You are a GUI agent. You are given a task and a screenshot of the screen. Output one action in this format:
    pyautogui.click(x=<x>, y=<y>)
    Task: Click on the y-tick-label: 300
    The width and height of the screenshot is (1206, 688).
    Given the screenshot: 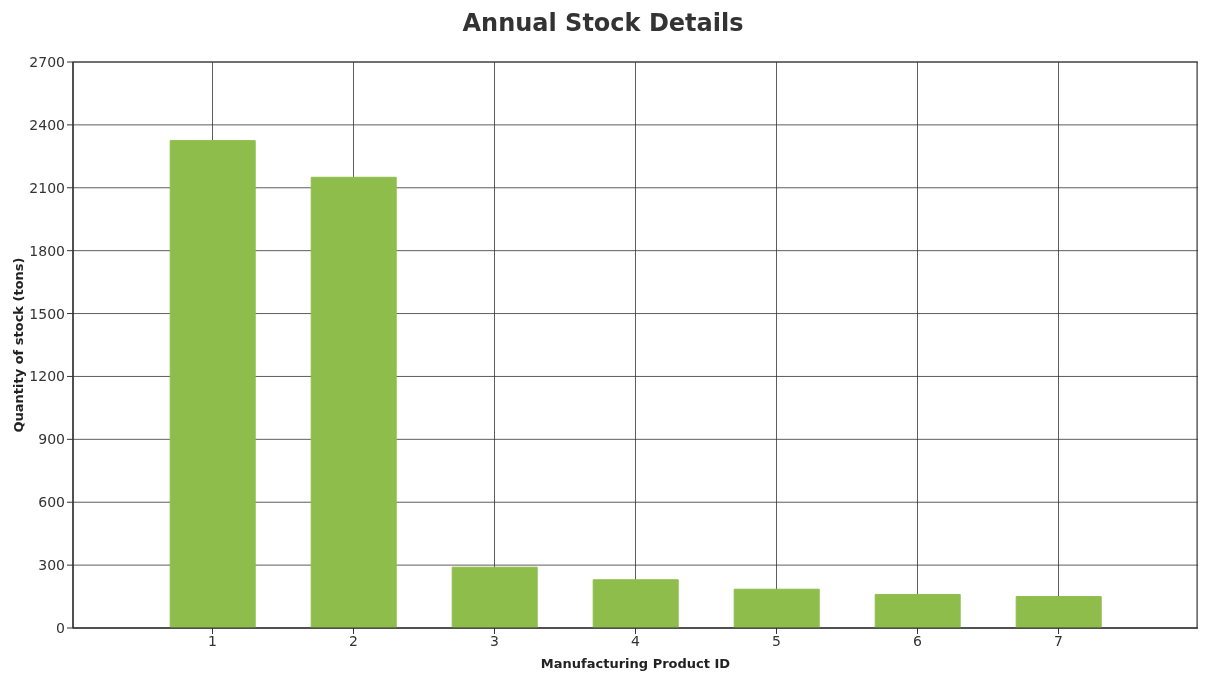 What is the action you would take?
    pyautogui.click(x=51, y=565)
    